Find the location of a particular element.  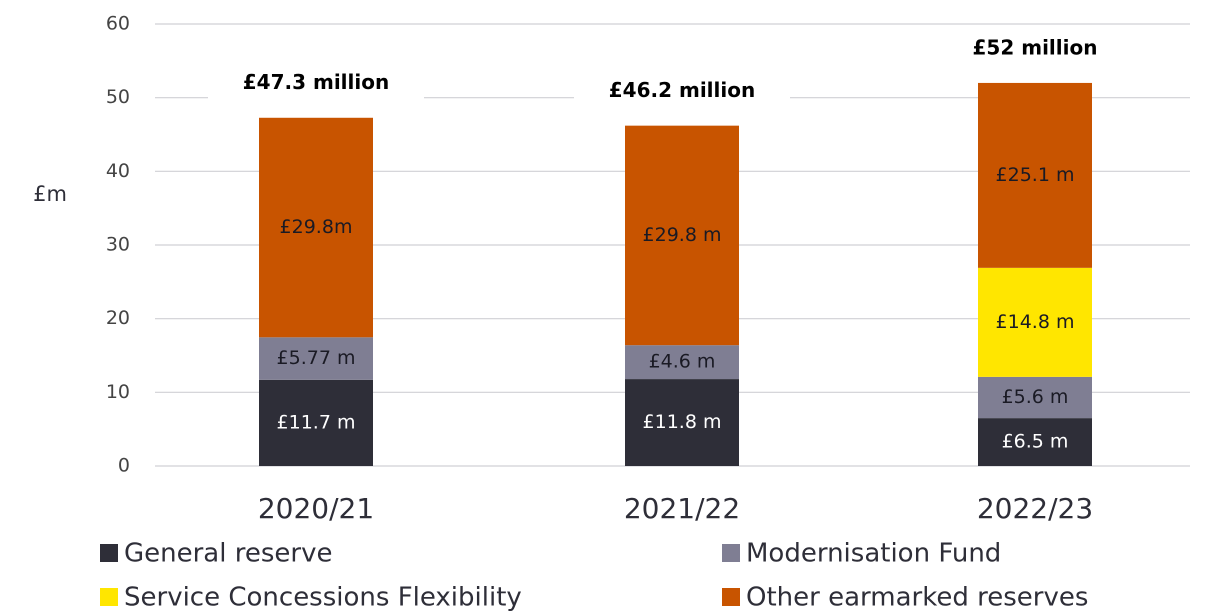

y-tick-label: 40 is located at coordinates (118, 171).